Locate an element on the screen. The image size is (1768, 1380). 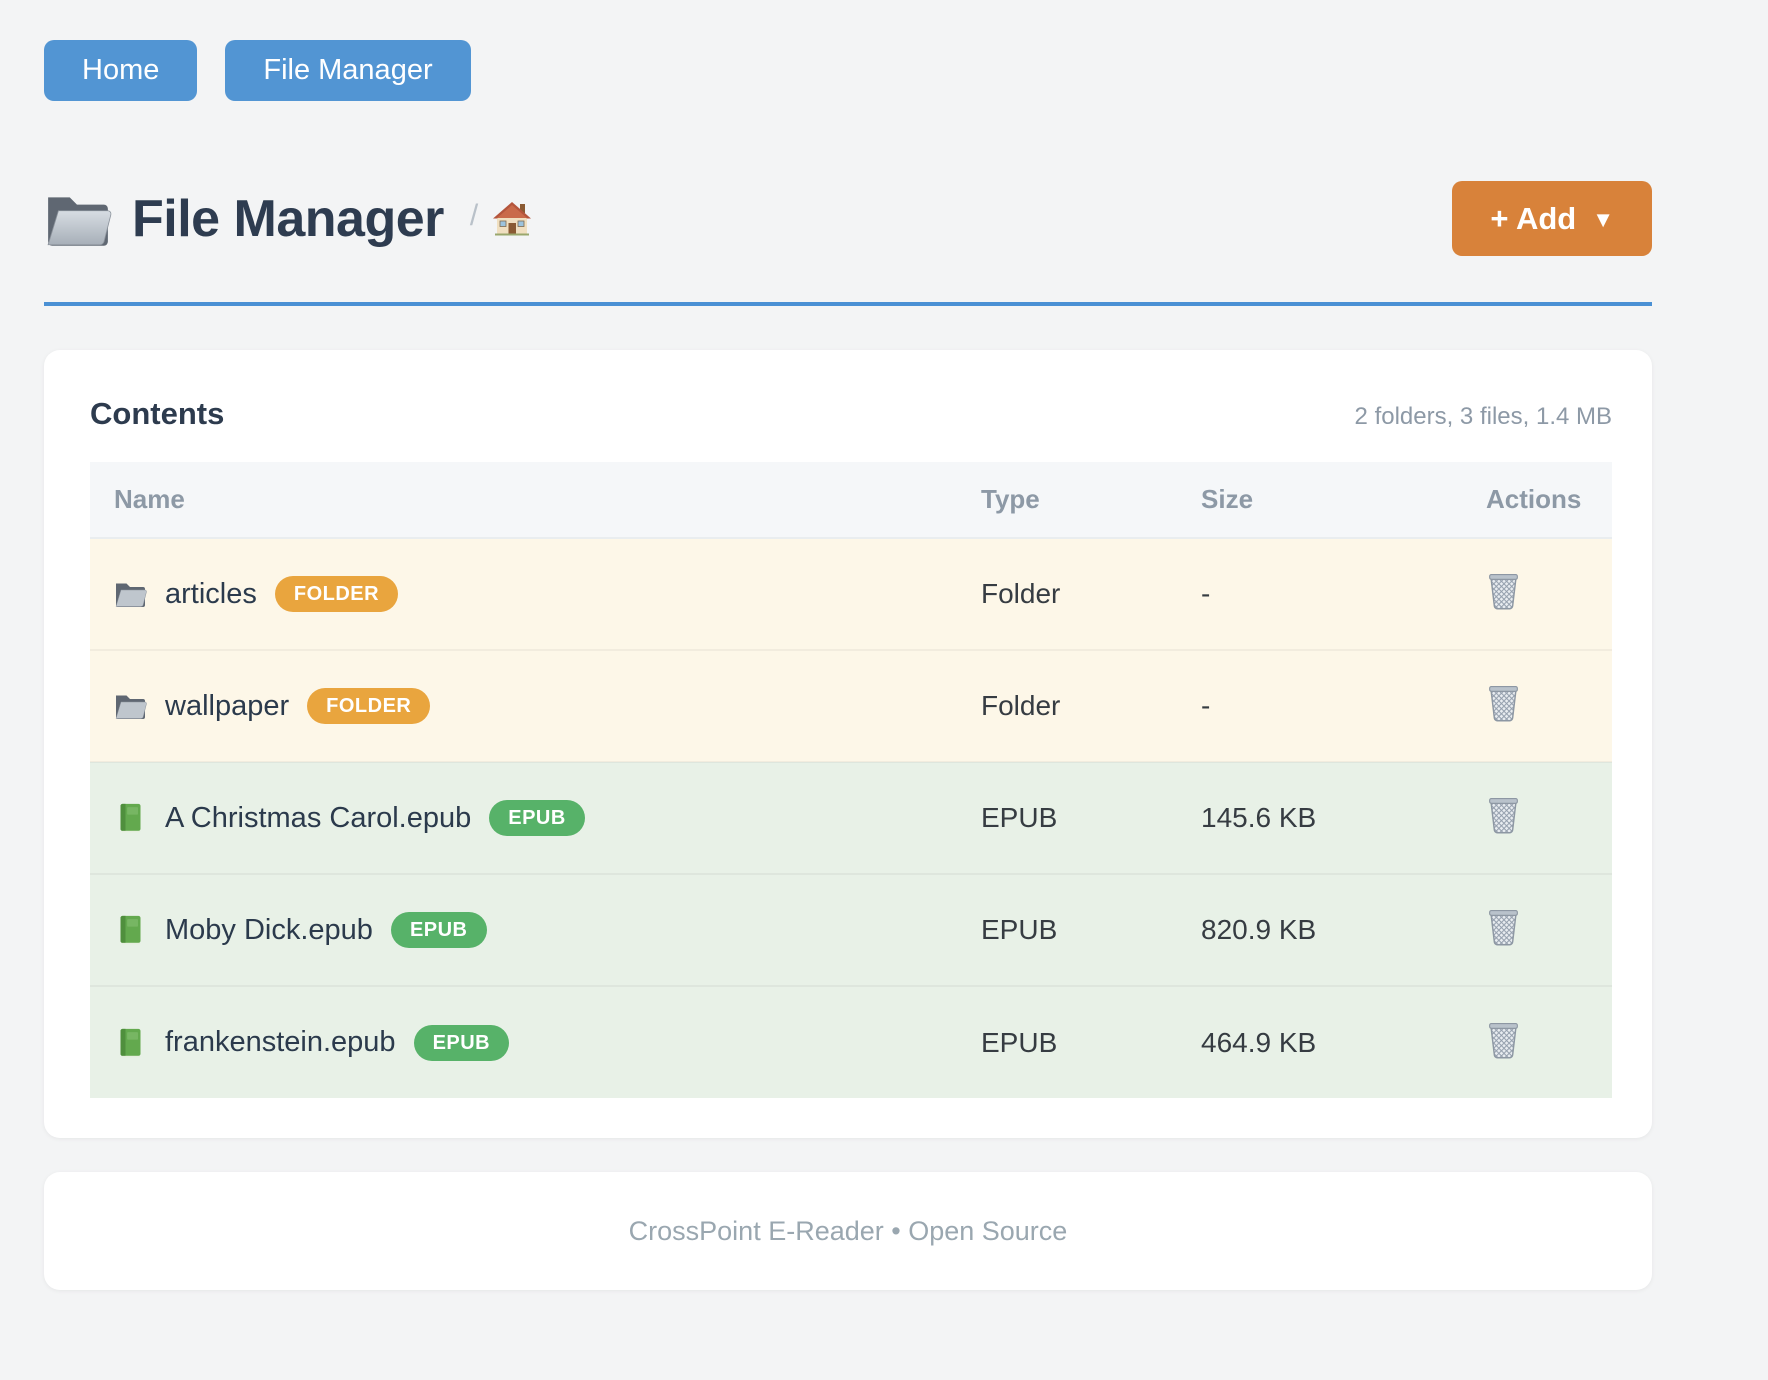
nav-home-button: Home is located at coordinates (121, 70).